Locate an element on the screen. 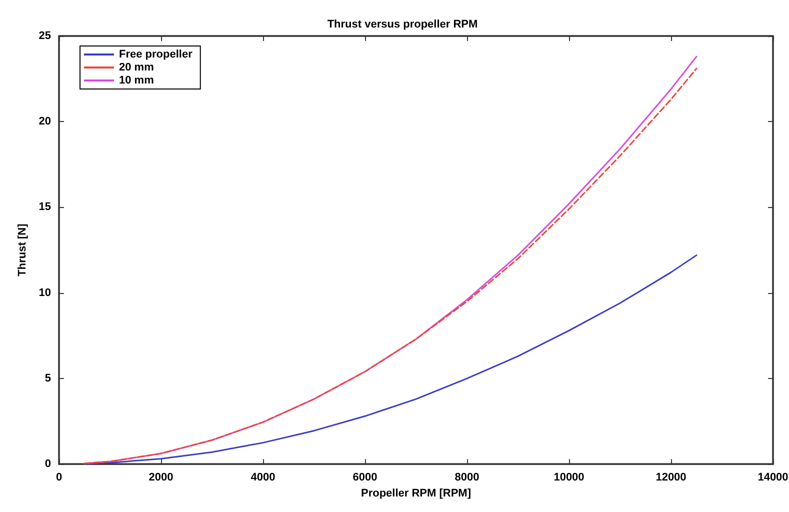 The image size is (789, 512). x-tick-label: 2000 is located at coordinates (161, 478).